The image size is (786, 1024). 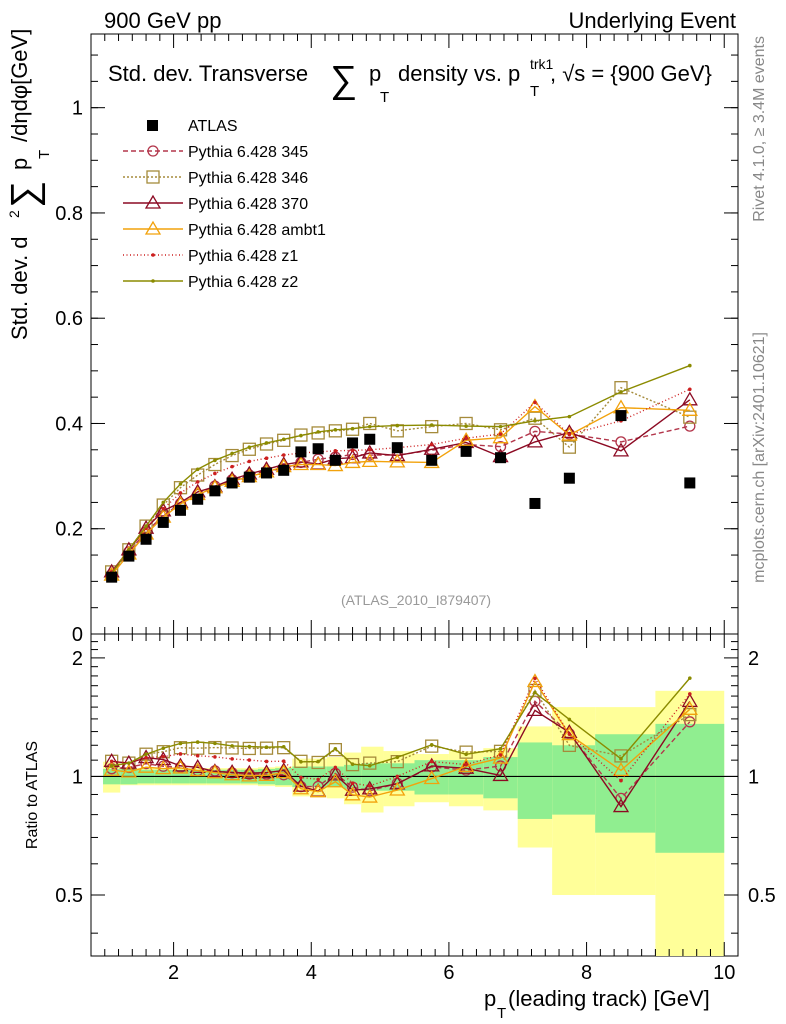 I want to click on ratio-series, so click(x=400, y=743).